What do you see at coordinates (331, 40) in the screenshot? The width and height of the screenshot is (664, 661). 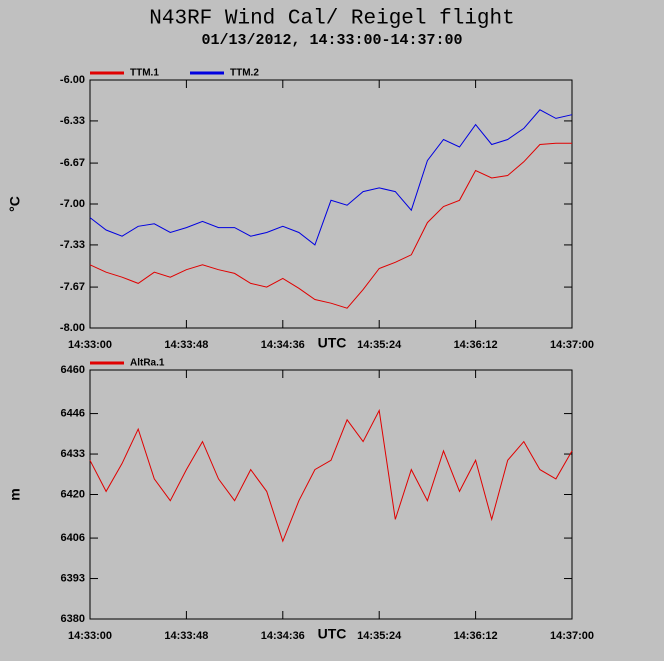 I see `chart-subtitle: 01/13/2012, 14:33:00-14:37:00` at bounding box center [331, 40].